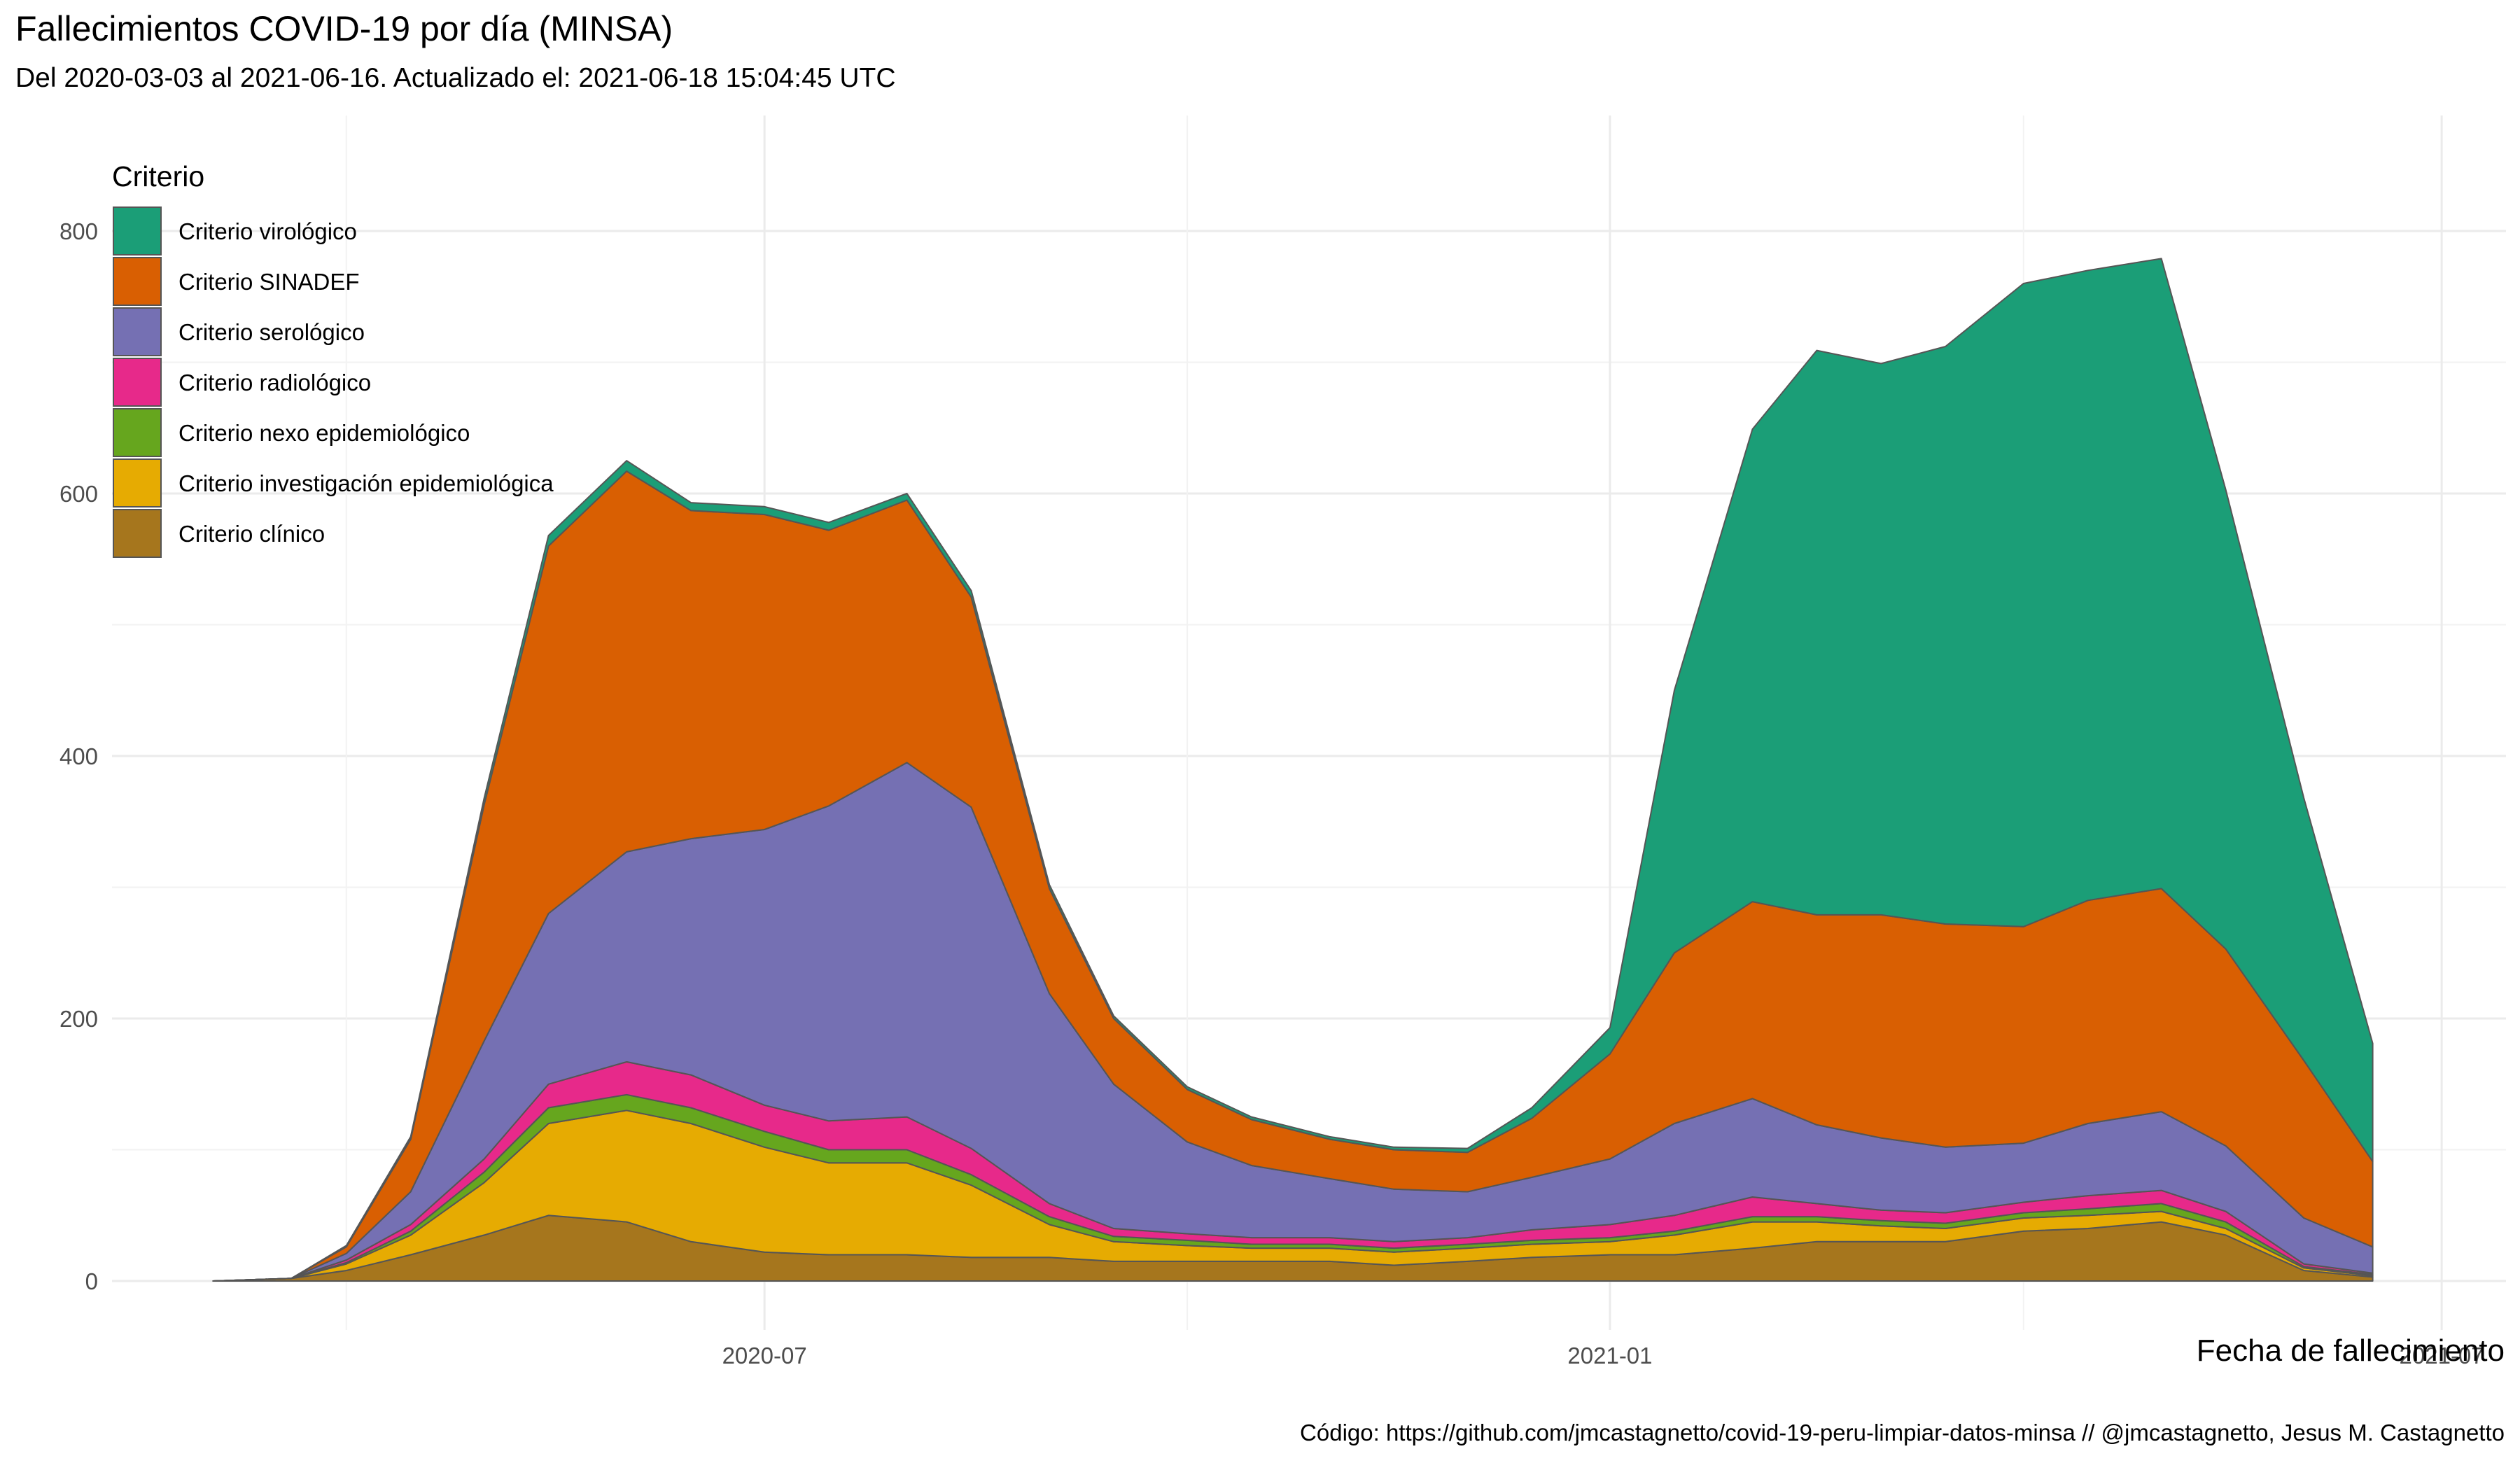  What do you see at coordinates (78, 494) in the screenshot?
I see `y-tick-label: 600` at bounding box center [78, 494].